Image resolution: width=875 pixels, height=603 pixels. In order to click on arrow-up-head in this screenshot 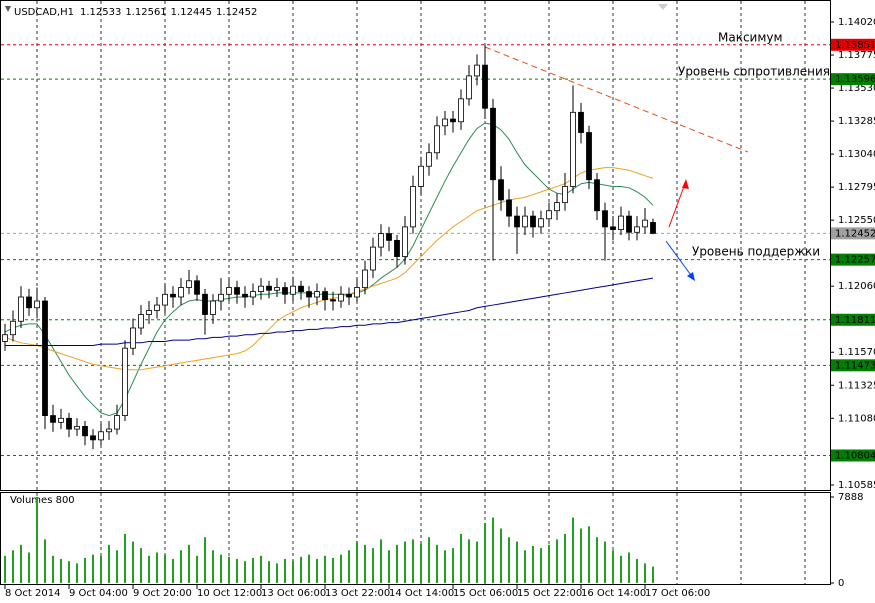, I will do `click(685, 184)`.